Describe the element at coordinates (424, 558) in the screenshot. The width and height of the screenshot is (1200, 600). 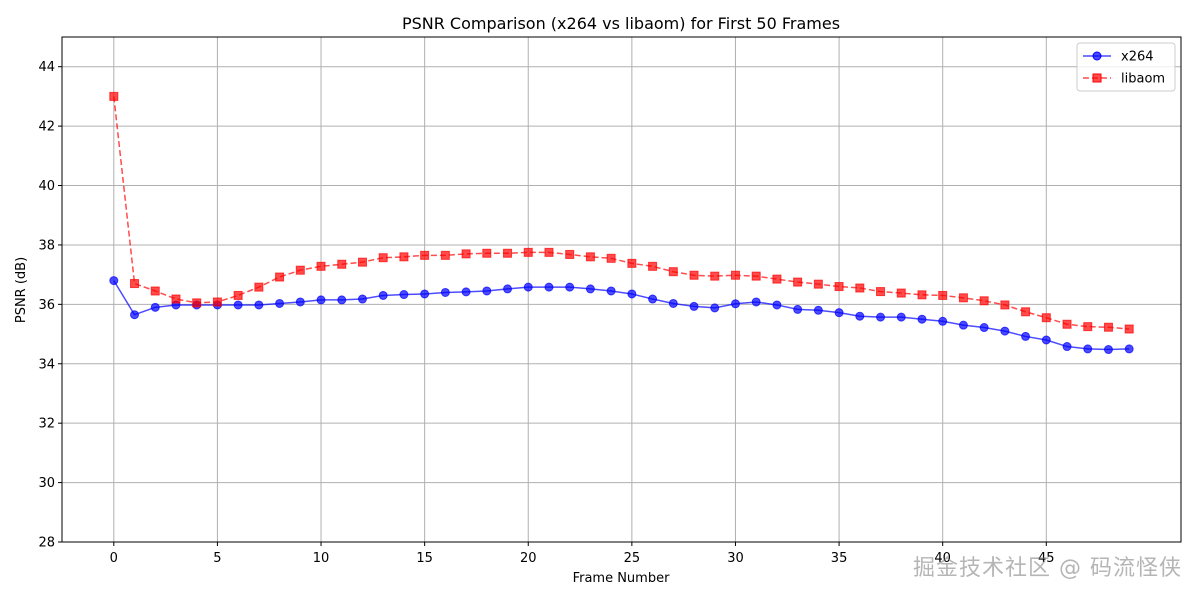
I see `x-tick-label: 15` at that location.